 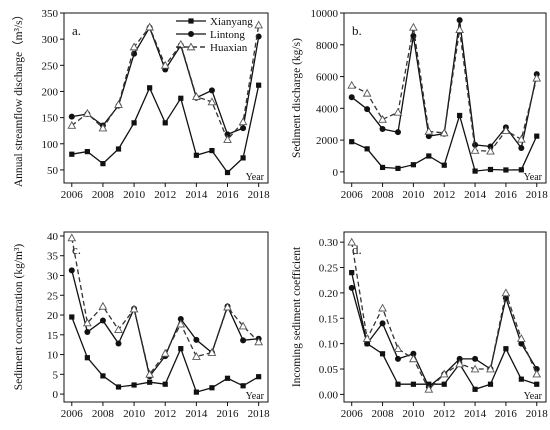 What do you see at coordinates (56, 375) in the screenshot?
I see `y-tick-label: 5` at bounding box center [56, 375].